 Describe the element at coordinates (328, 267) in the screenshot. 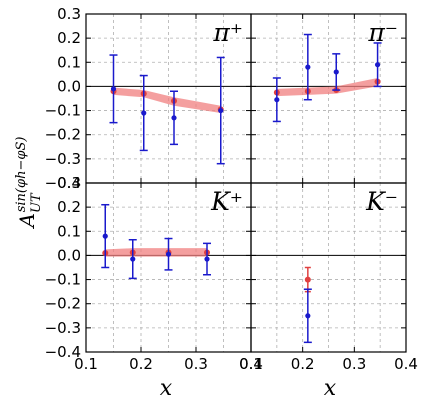

I see `panel-frame` at that location.